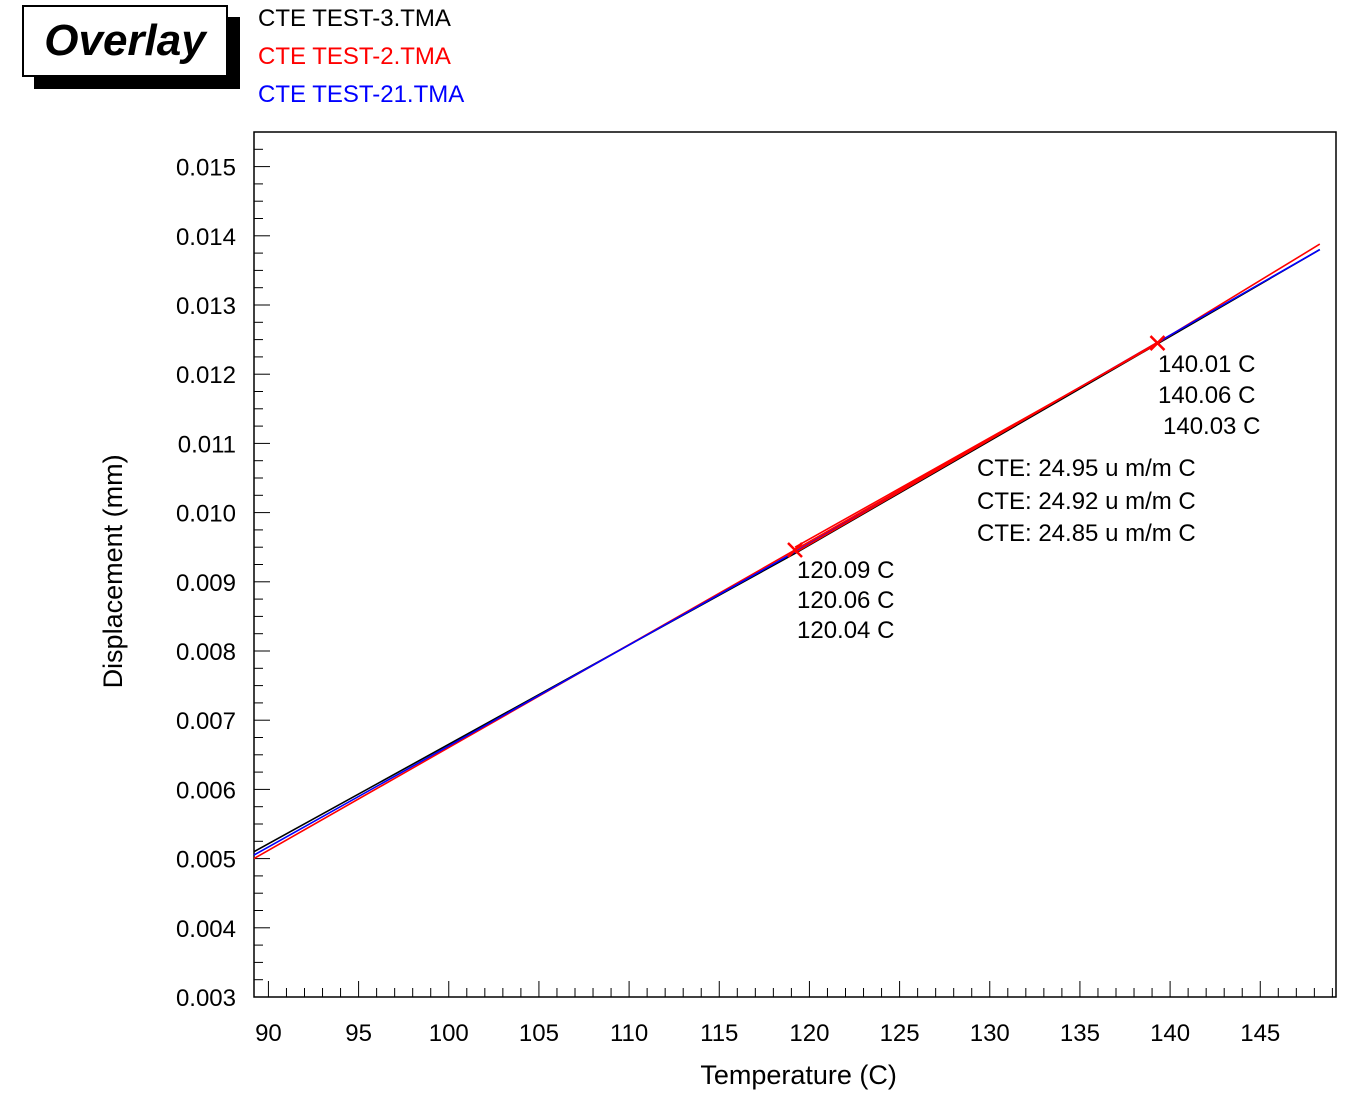 The image size is (1360, 1097). I want to click on x-tick-label: 135, so click(1080, 1033).